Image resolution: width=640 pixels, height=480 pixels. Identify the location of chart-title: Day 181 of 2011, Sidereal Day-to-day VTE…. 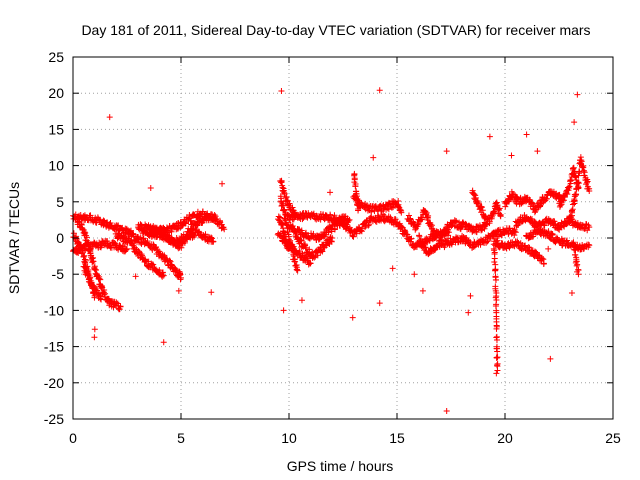
(335, 30).